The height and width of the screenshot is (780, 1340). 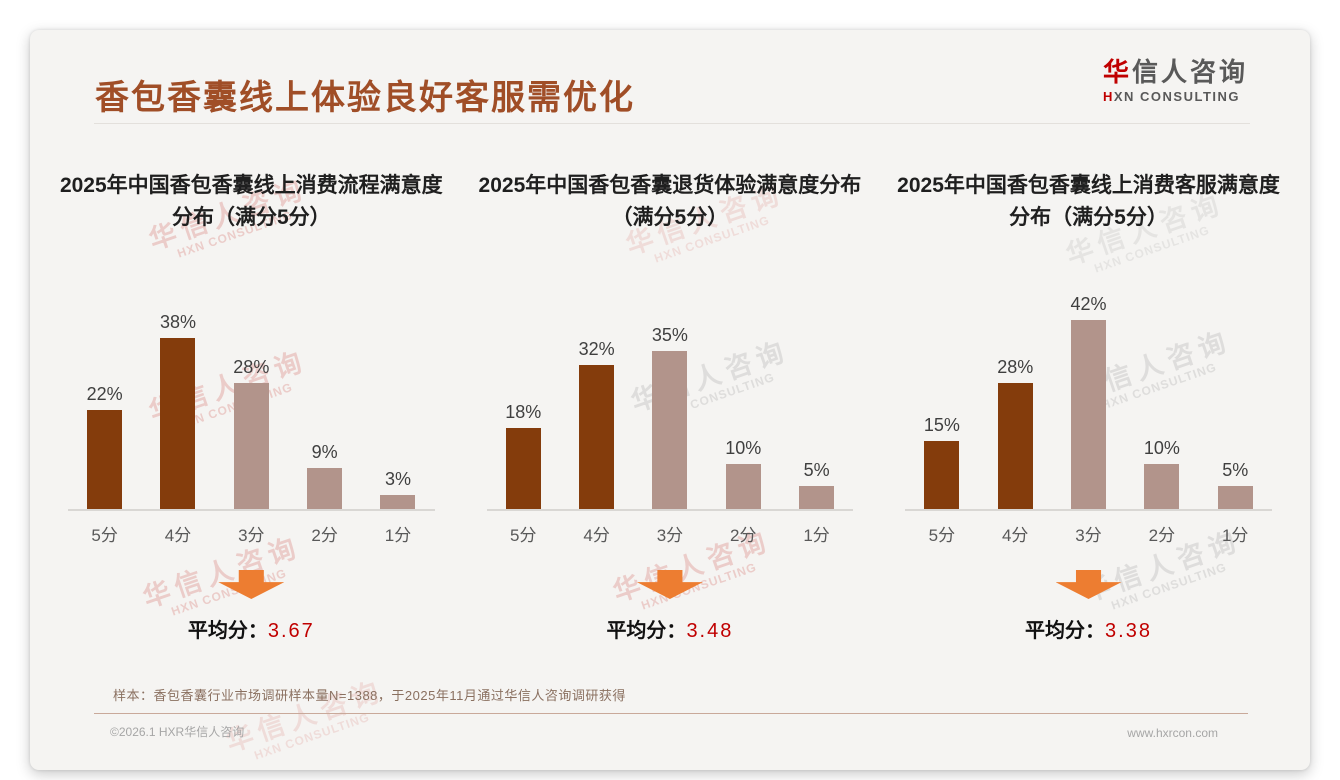 I want to click on page-title: 香包香囊线上体验良好客服需优化, so click(x=365, y=98).